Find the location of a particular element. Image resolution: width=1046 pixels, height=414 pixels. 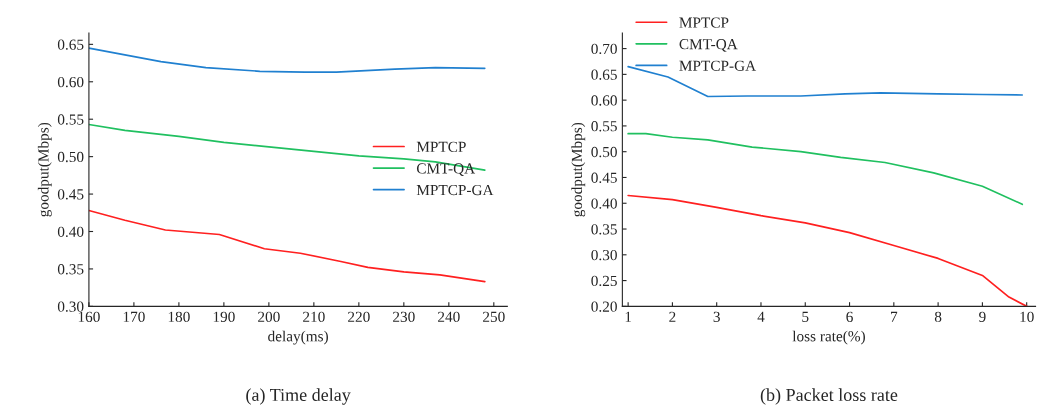

x-tick-label: 2 is located at coordinates (672, 316).